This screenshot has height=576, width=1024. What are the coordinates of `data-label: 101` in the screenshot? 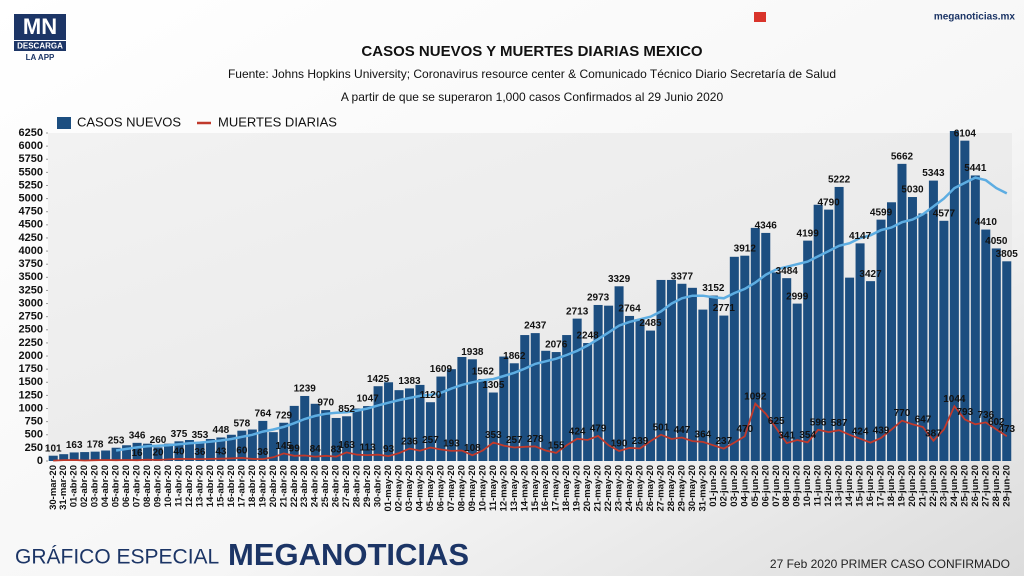 It's located at (53, 448).